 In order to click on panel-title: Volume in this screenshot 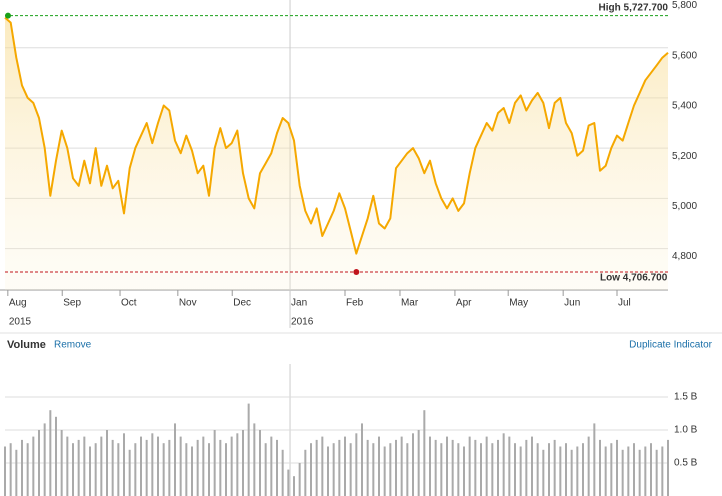, I will do `click(26, 345)`.